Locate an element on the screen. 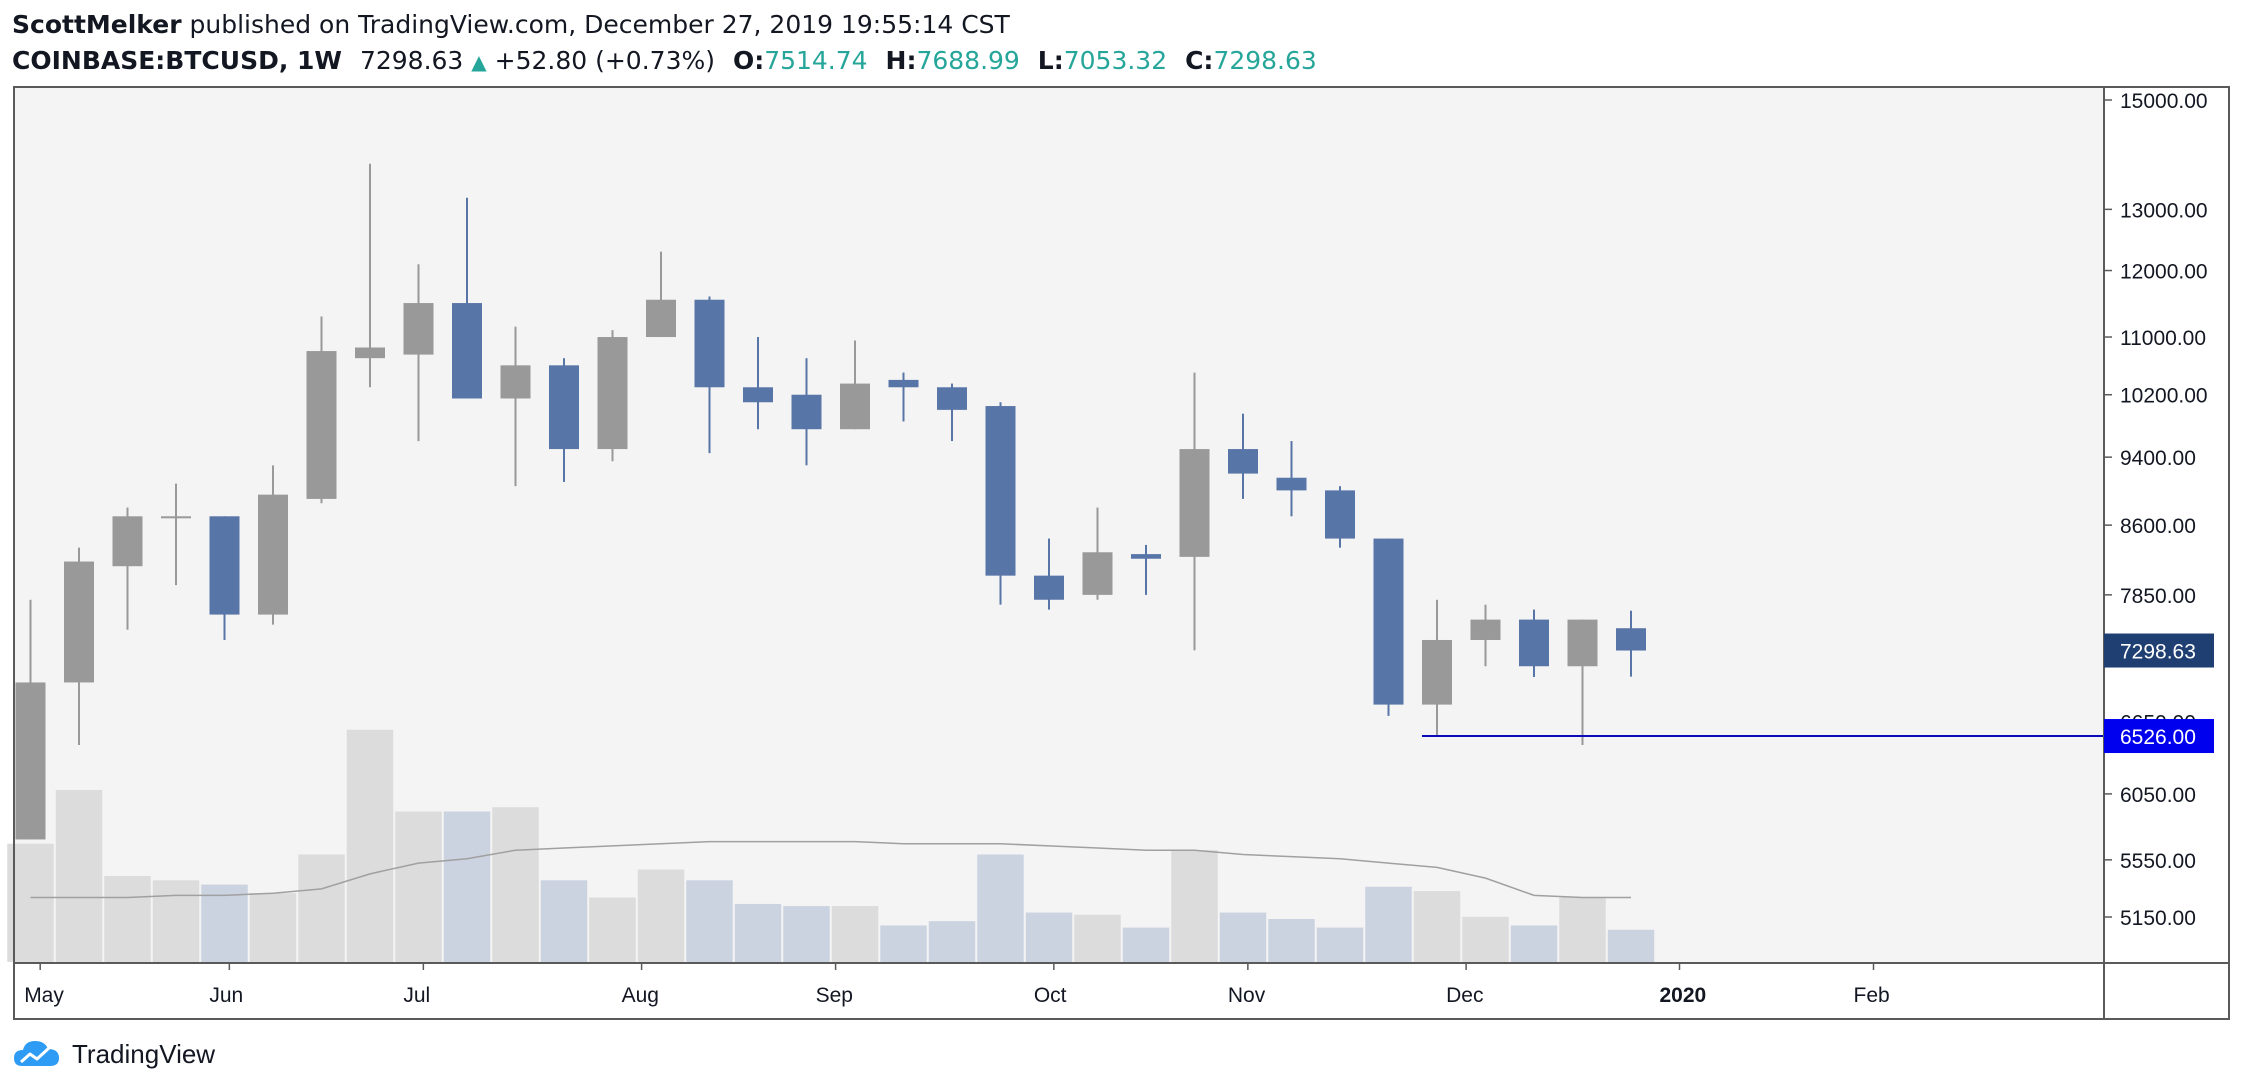 The image size is (2242, 1092). price-tick-label: 10200.00 is located at coordinates (2164, 396).